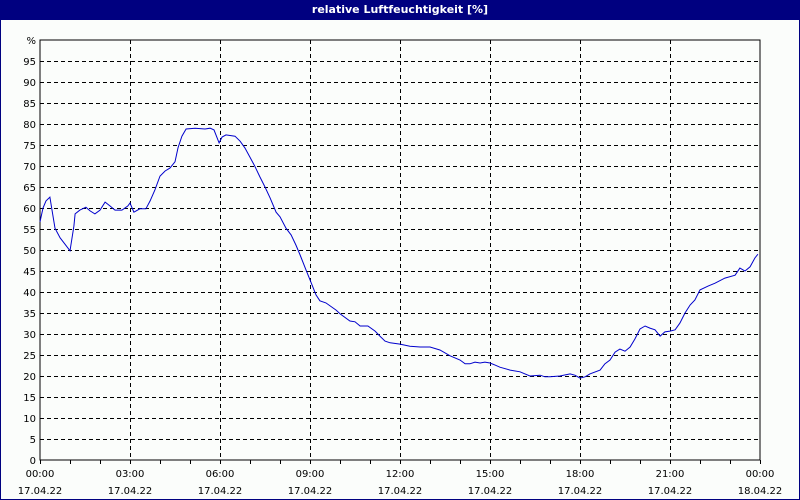 The width and height of the screenshot is (800, 500). Describe the element at coordinates (580, 474) in the screenshot. I see `x-tick-time: 18:00` at that location.